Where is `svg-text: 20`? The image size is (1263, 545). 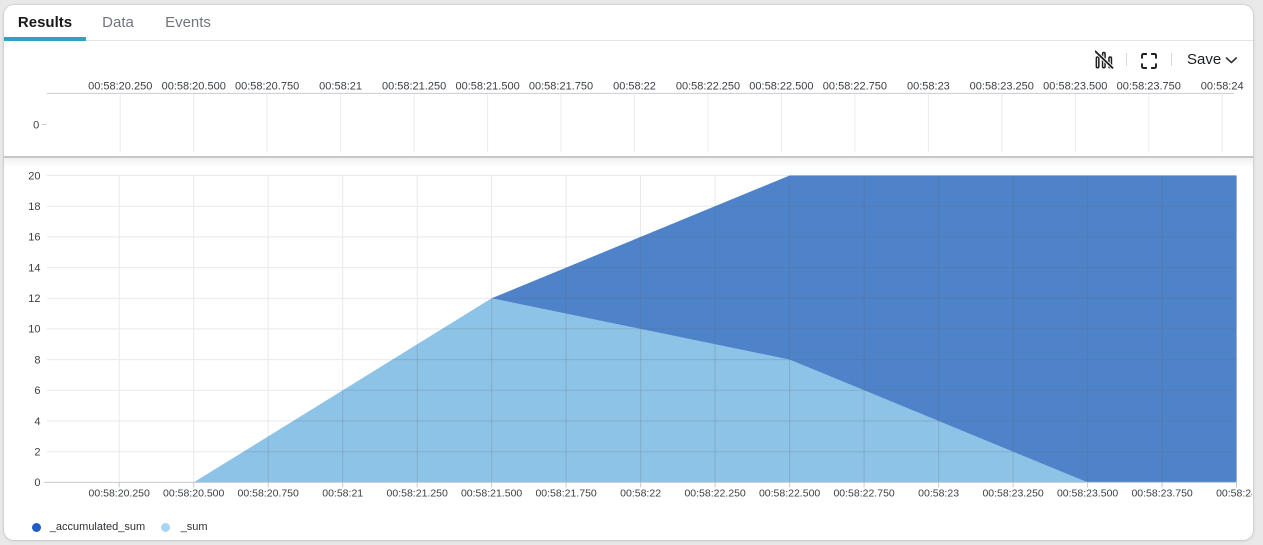
svg-text: 20 is located at coordinates (34, 176).